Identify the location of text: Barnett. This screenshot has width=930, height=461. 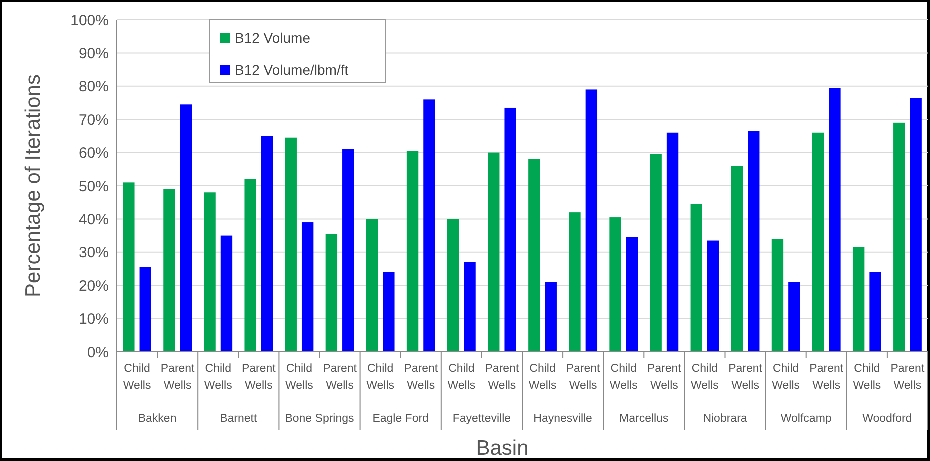
(239, 419).